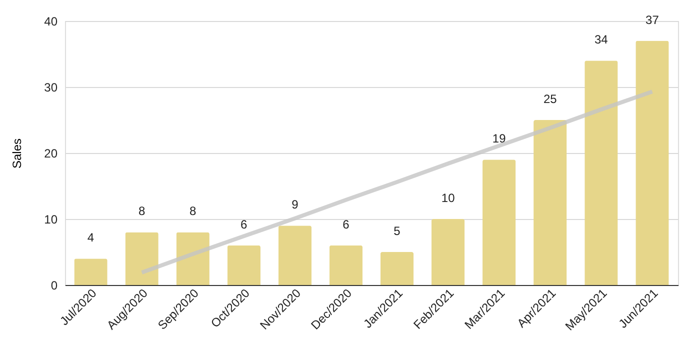 Image resolution: width=693 pixels, height=338 pixels. I want to click on data-label: 34, so click(601, 39).